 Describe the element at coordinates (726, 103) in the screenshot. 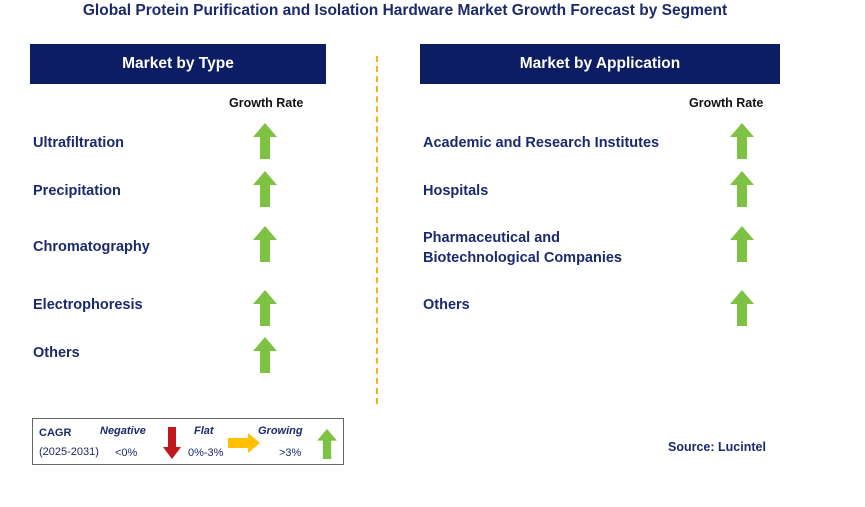

I see `growth-rate-label-application: Growth Rate` at that location.